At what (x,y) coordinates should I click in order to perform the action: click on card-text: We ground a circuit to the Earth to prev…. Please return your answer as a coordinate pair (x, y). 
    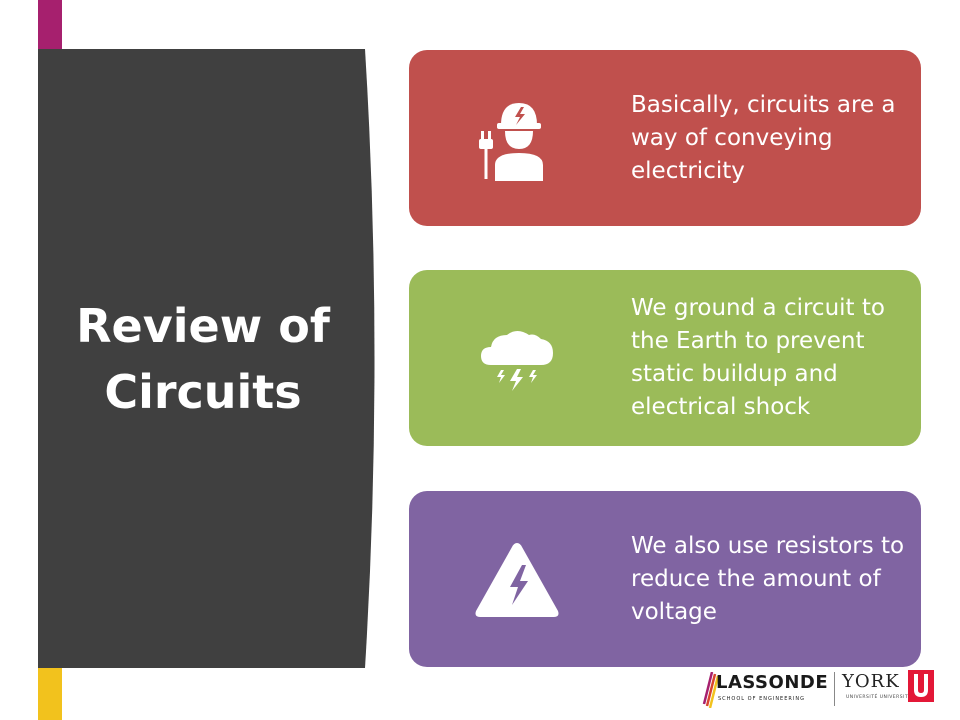
    Looking at the image, I should click on (758, 357).